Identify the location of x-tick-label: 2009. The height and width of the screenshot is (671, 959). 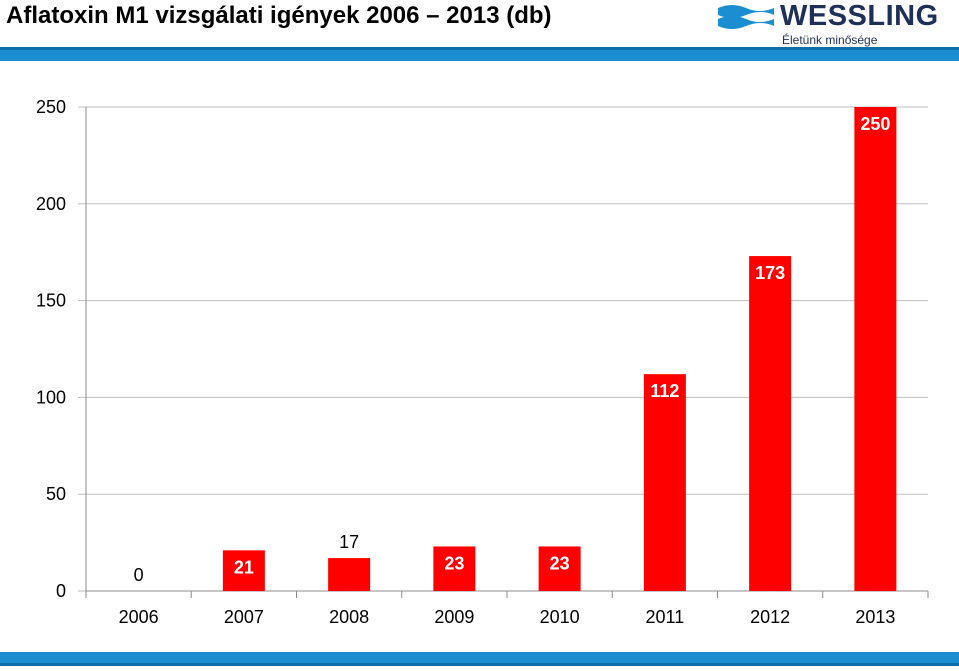
(454, 617).